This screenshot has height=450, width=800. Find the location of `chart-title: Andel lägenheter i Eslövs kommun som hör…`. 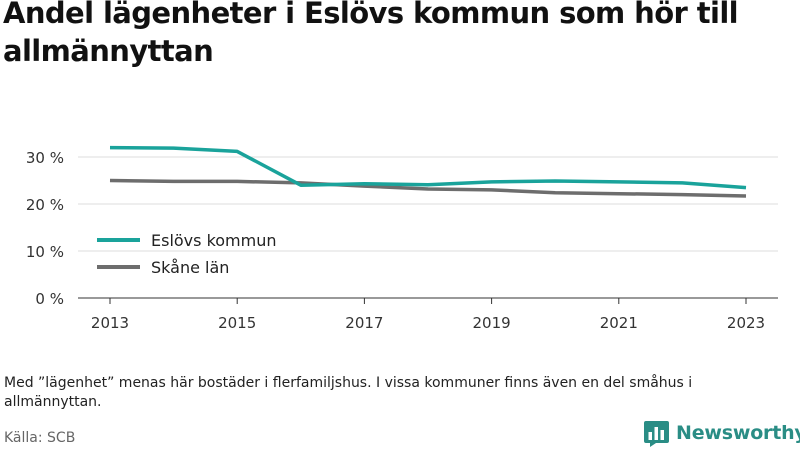

chart-title: Andel lägenheter i Eslövs kommun som hör… is located at coordinates (371, 34).